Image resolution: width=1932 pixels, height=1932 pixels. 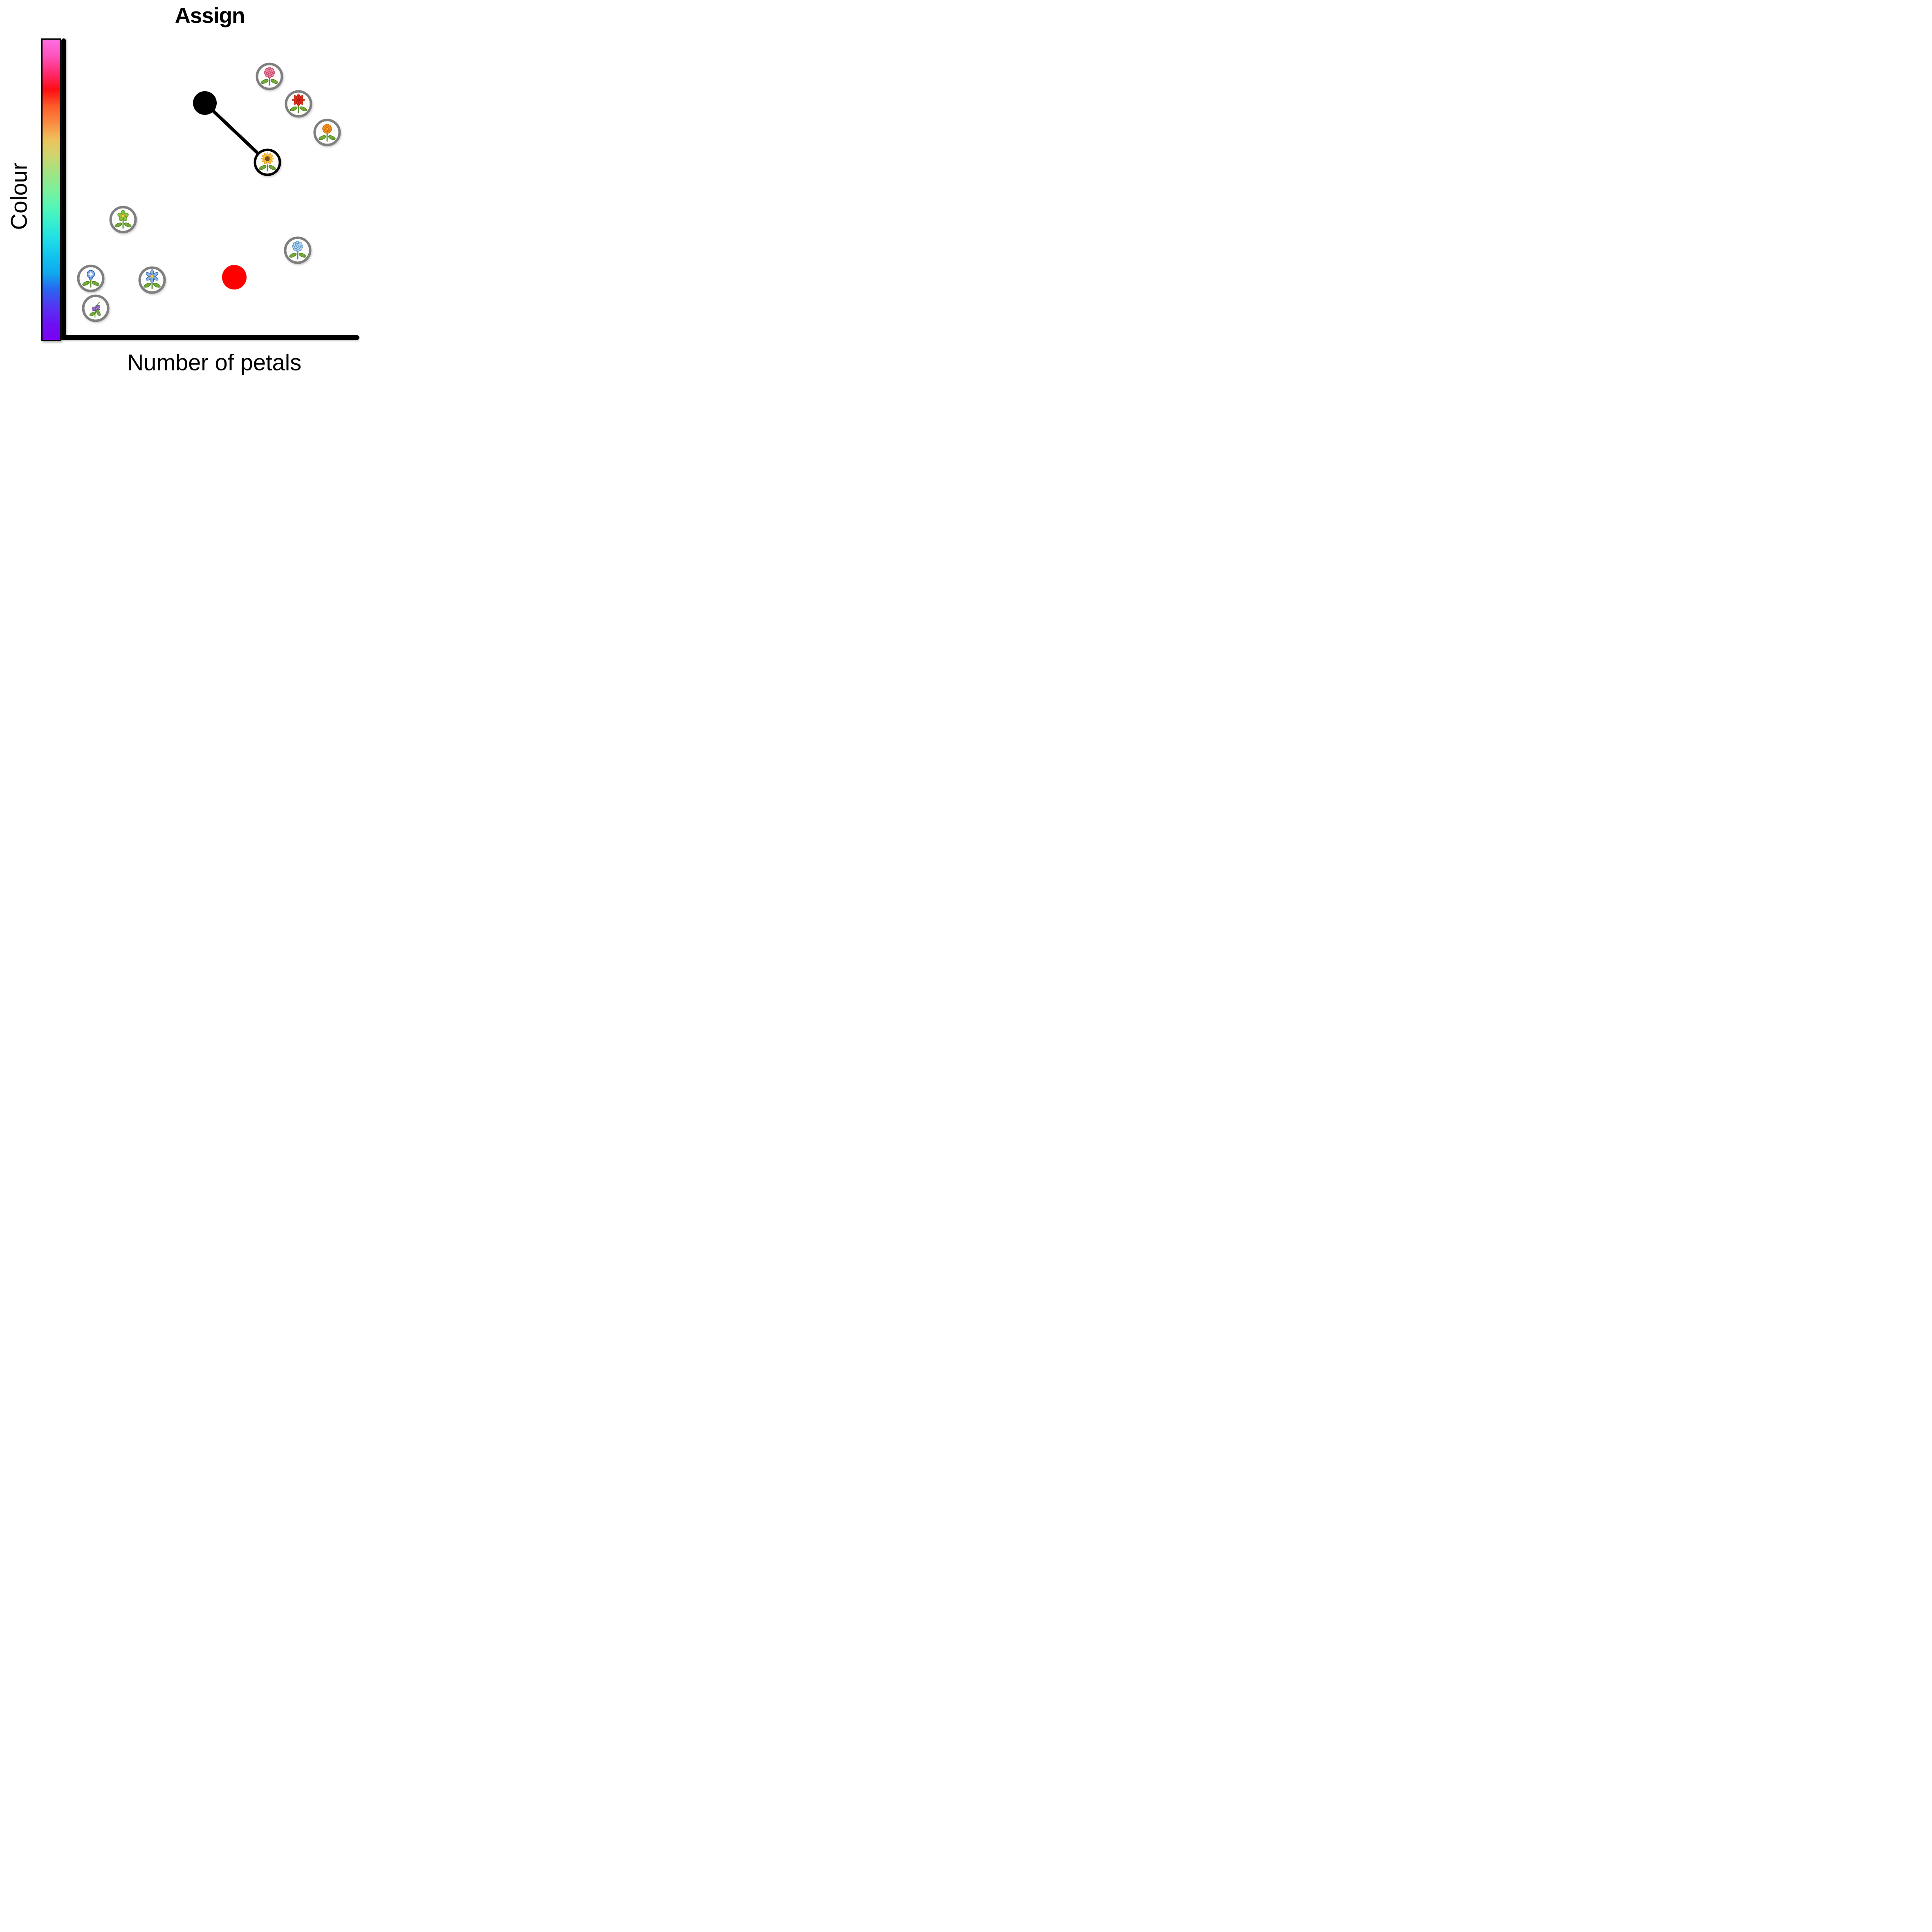 I want to click on blue-morning-glory-icon, so click(x=91, y=278).